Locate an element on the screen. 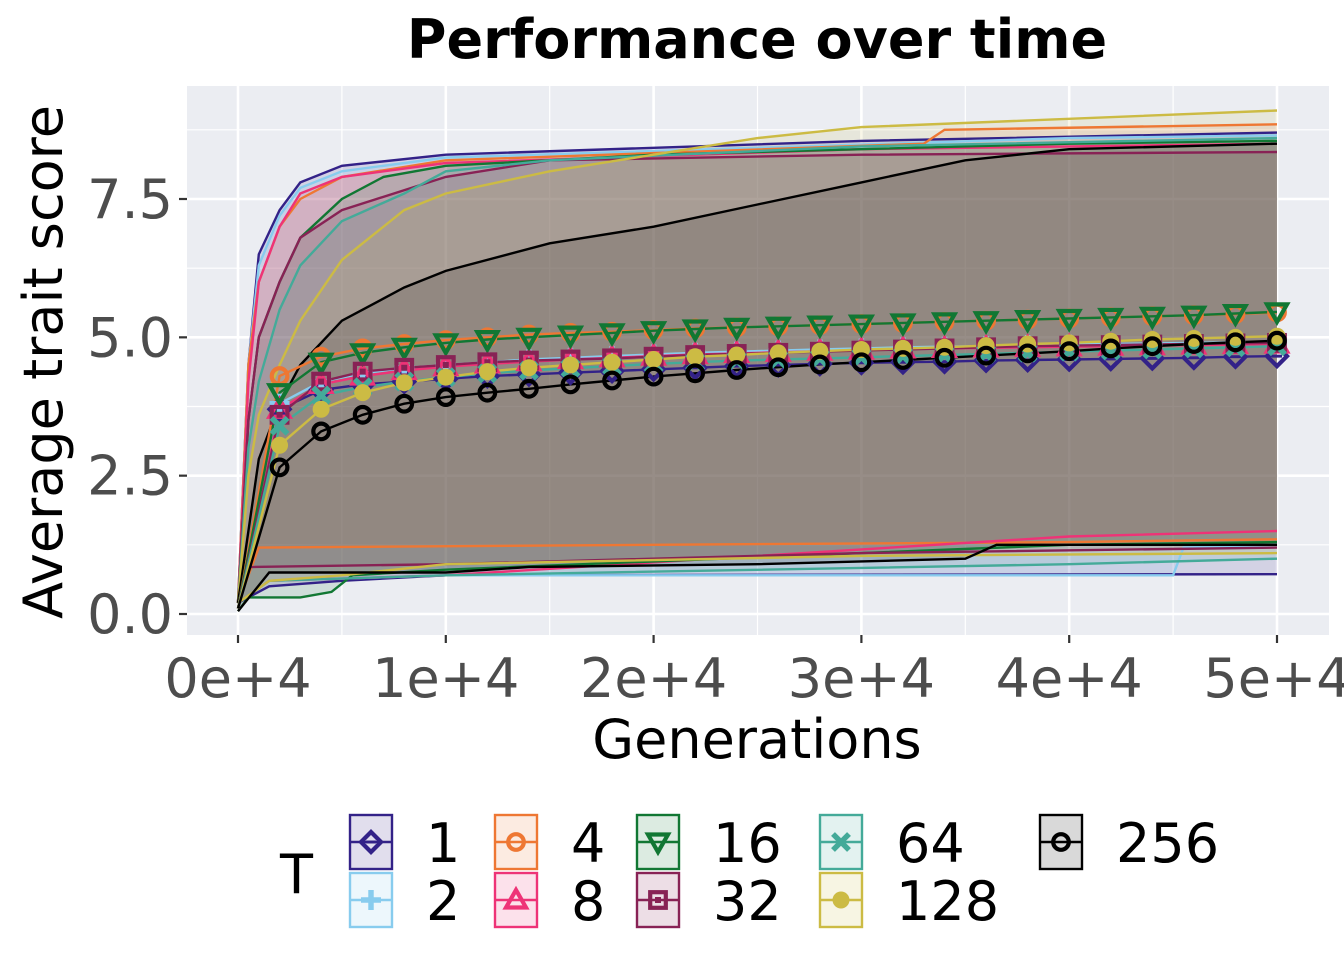  legend-item-32: 32 is located at coordinates (708, 901).